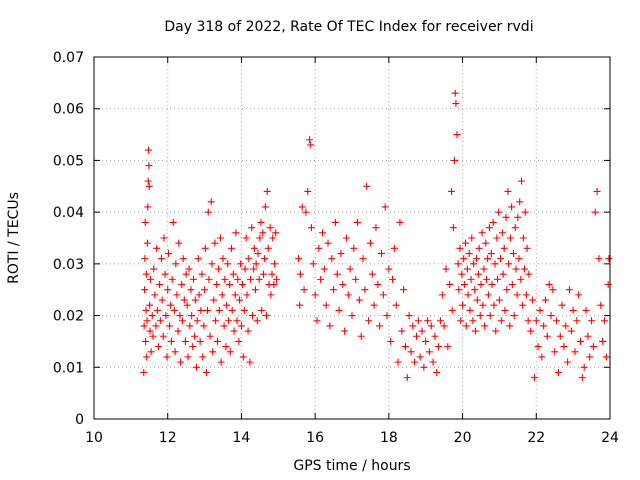 The image size is (640, 480). Describe the element at coordinates (68, 368) in the screenshot. I see `y-tick-label: 0.01` at that location.